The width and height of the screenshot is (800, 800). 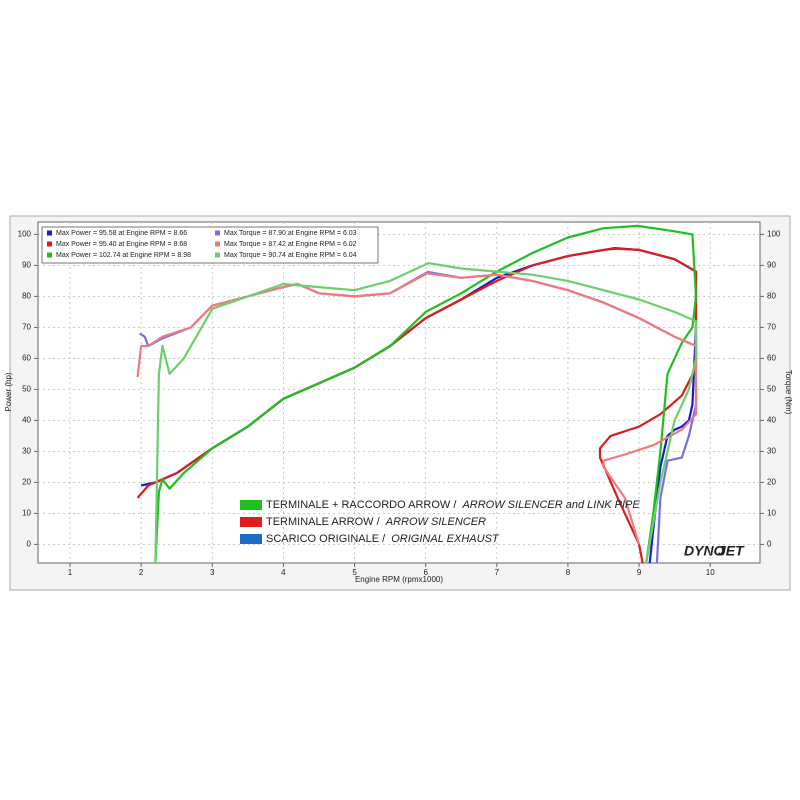 What do you see at coordinates (769, 544) in the screenshot?
I see `y2-tick-label: 0` at bounding box center [769, 544].